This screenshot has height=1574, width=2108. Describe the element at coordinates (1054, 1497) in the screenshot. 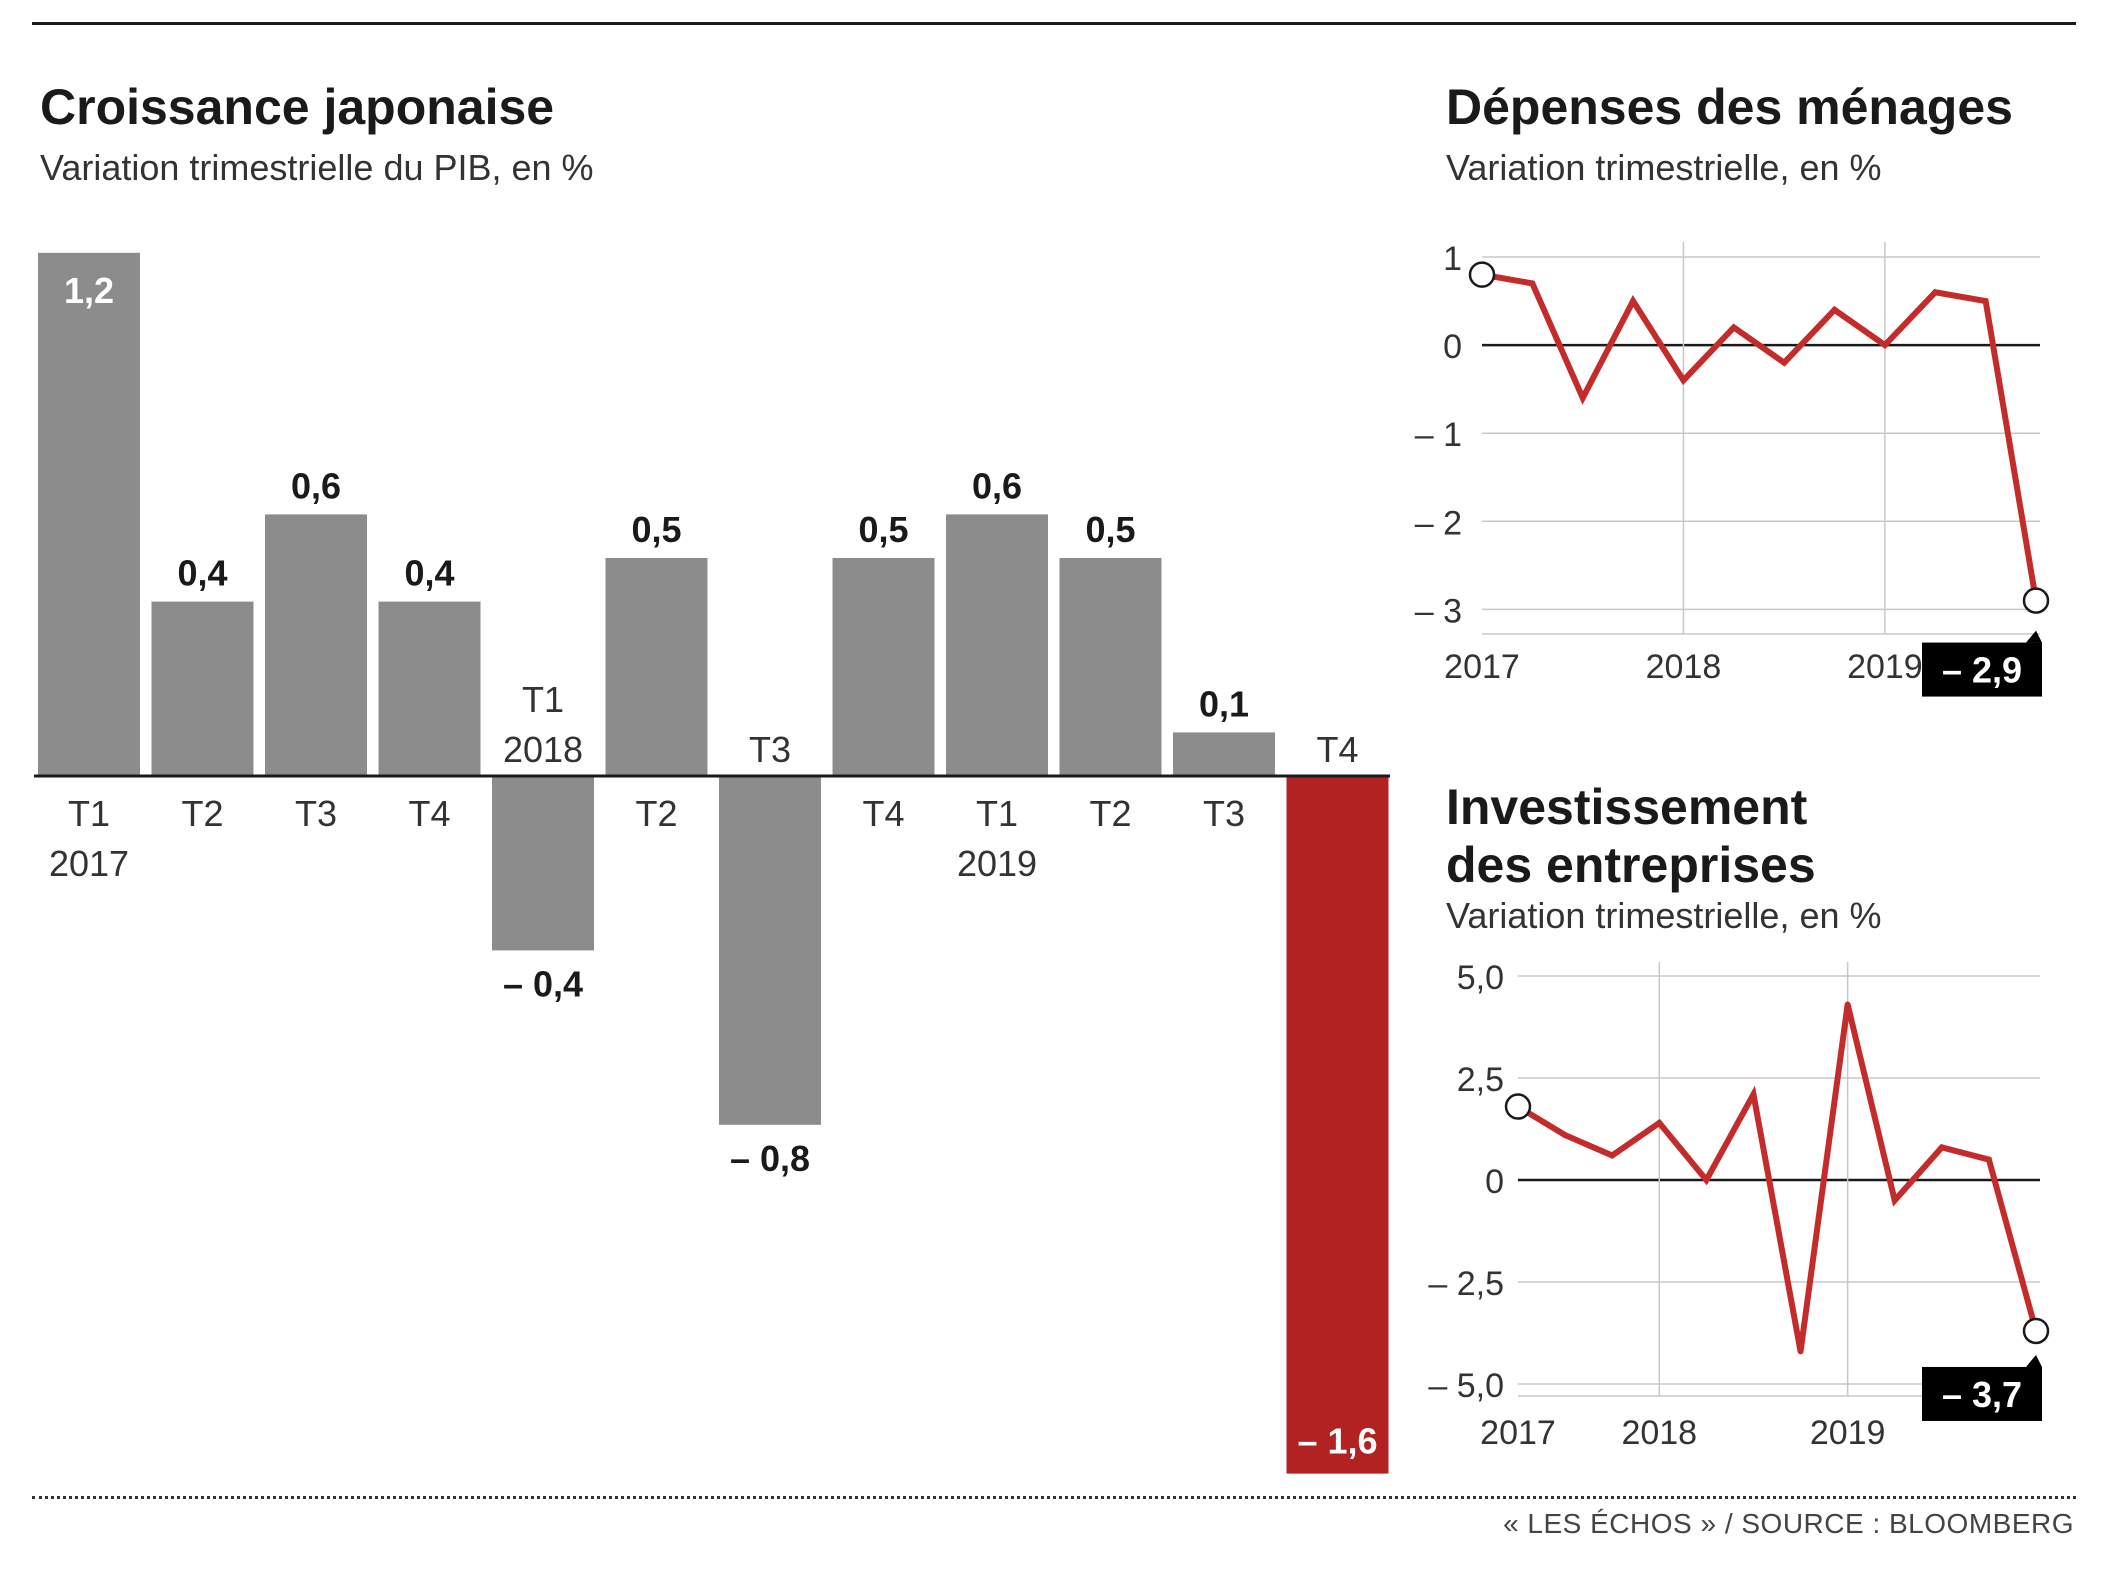

I see `bottom-rule` at that location.